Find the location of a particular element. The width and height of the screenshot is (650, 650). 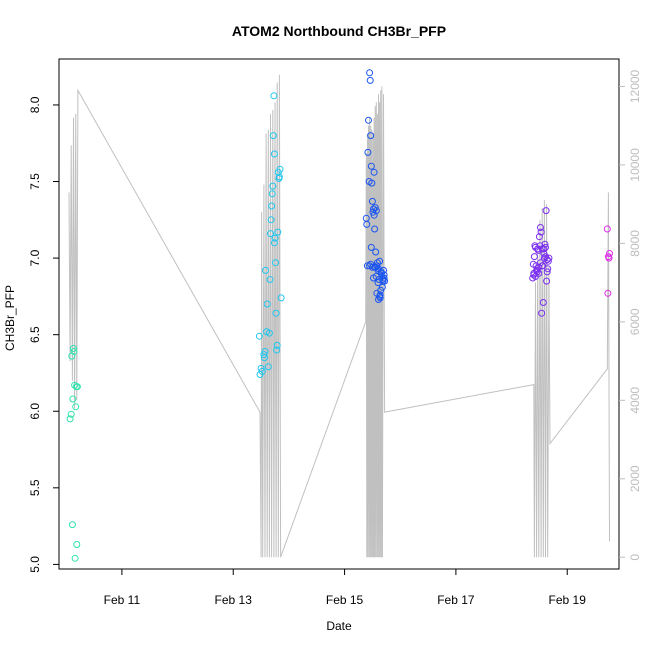

y-axis: 5.0 5.5 6.0 6.5 7.0 7.5 8.0 is located at coordinates (43, 334).